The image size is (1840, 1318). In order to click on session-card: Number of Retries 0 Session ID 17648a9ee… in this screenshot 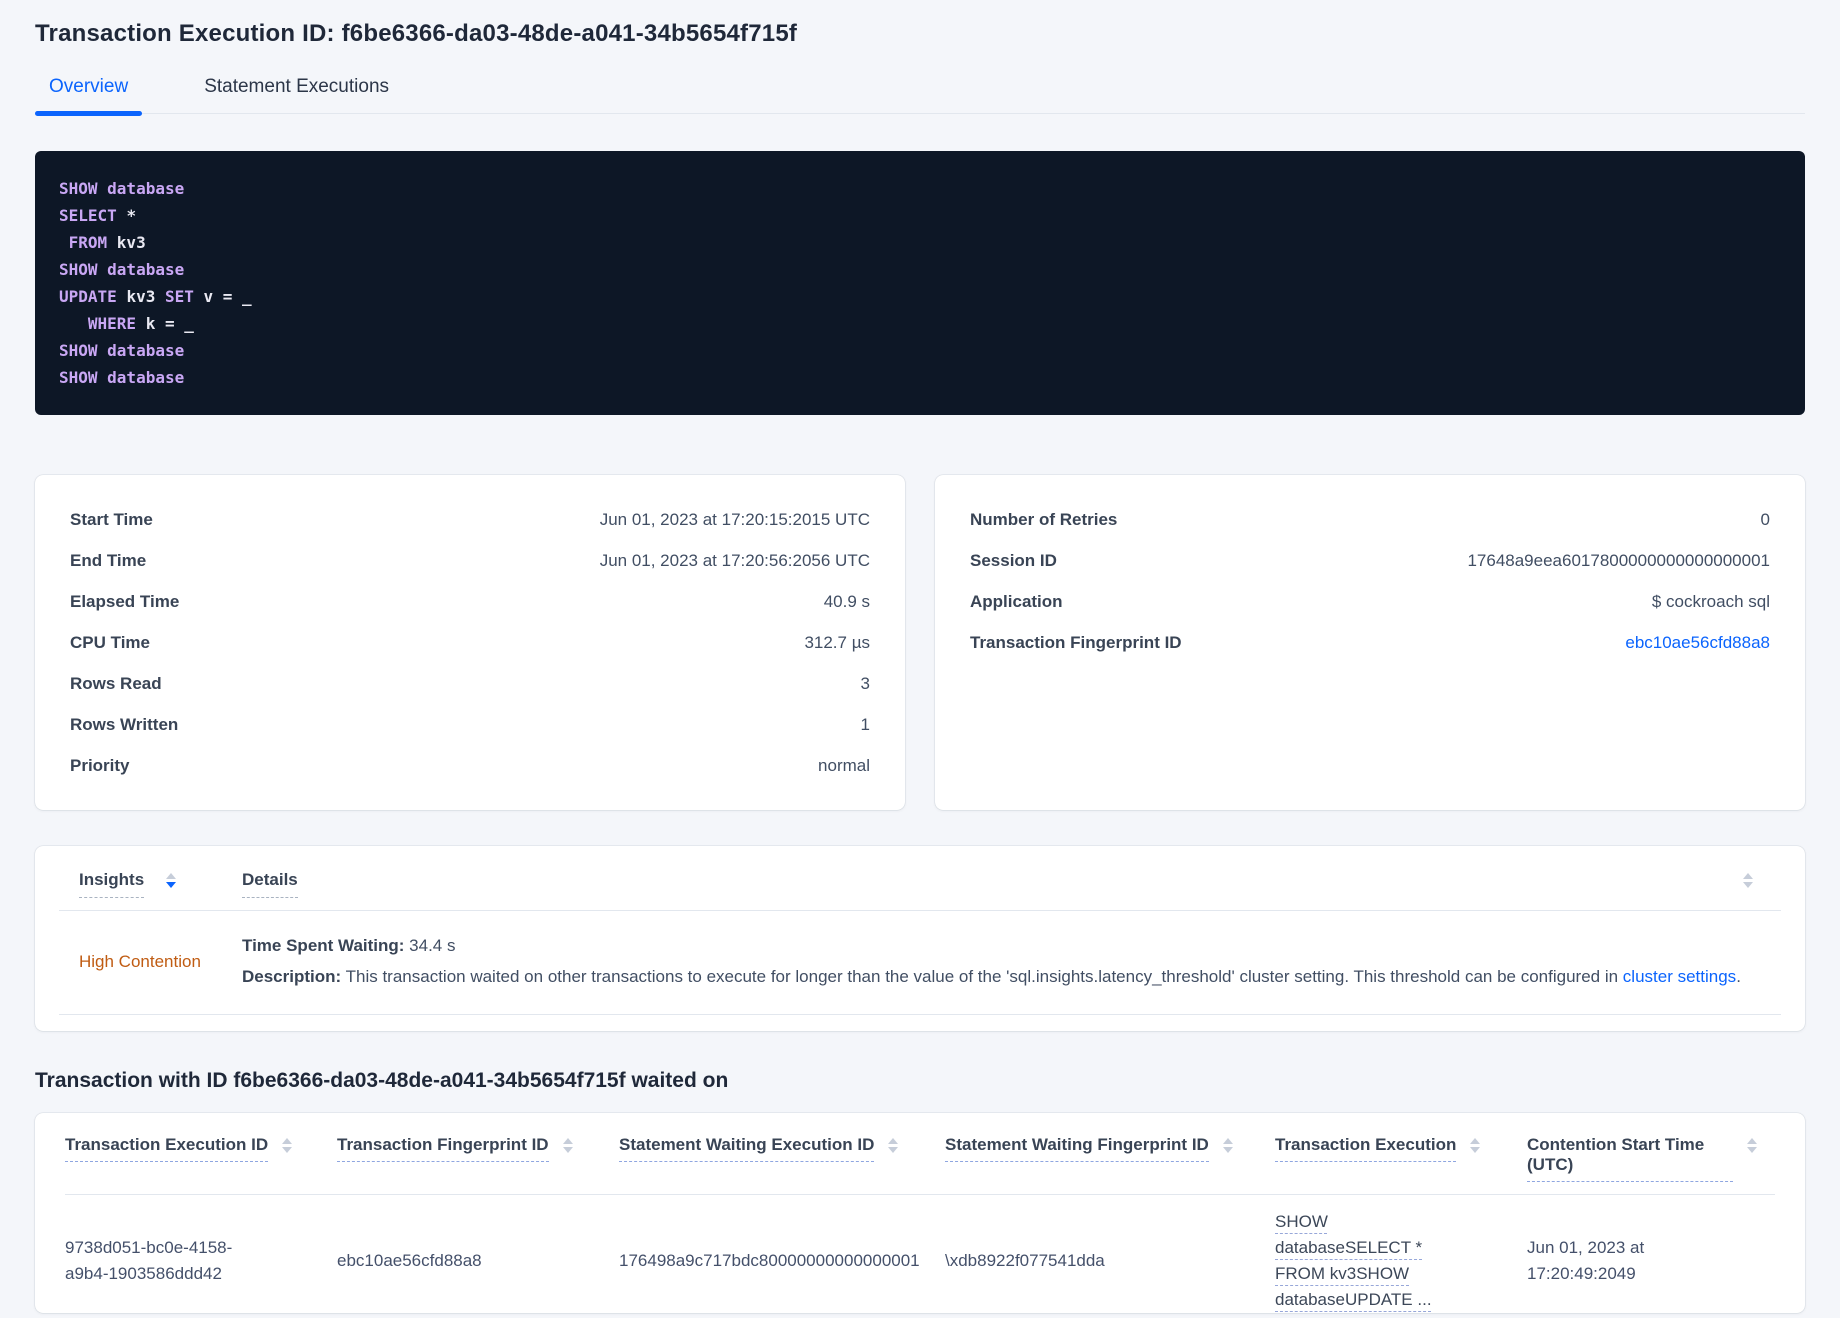, I will do `click(1370, 642)`.